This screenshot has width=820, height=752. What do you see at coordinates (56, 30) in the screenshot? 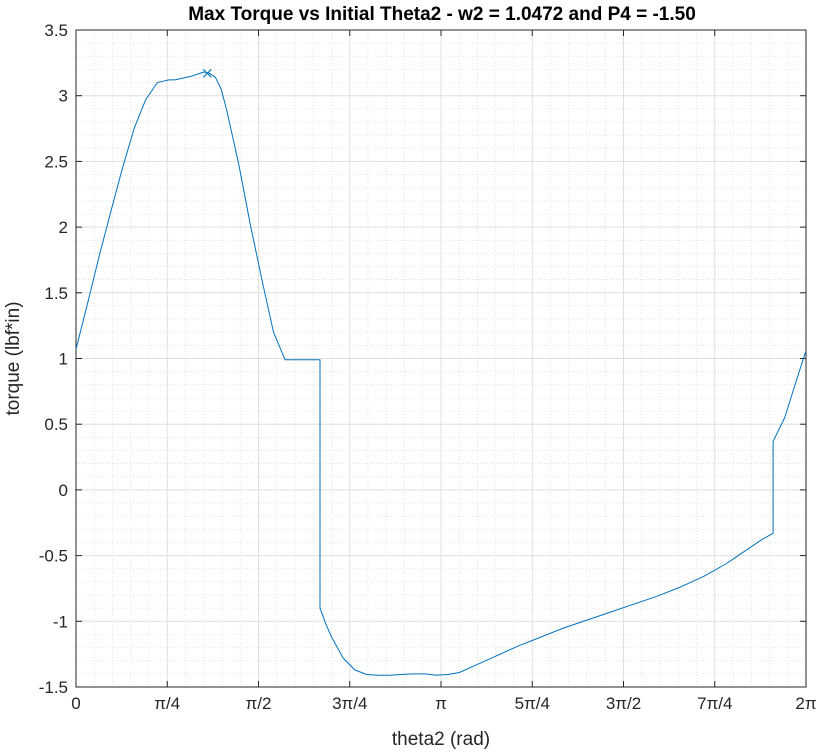
I see `y-tick-label: 3.5` at bounding box center [56, 30].